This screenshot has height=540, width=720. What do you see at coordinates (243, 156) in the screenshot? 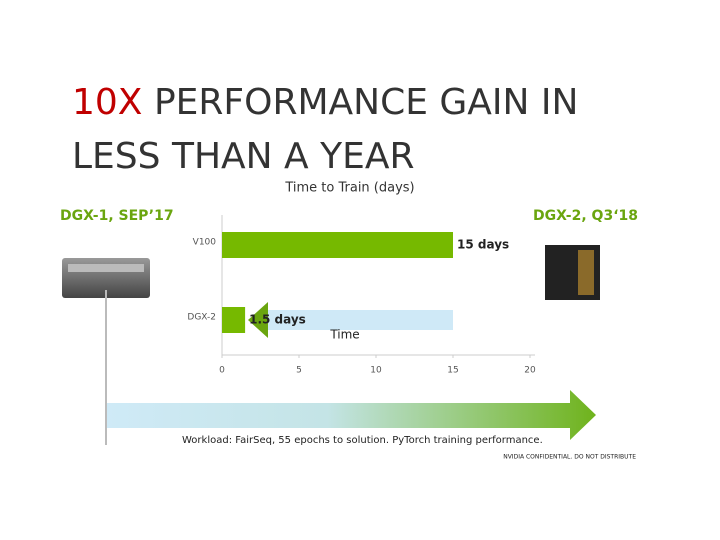
I see `title-line: LESS THAN A YEAR` at bounding box center [243, 156].